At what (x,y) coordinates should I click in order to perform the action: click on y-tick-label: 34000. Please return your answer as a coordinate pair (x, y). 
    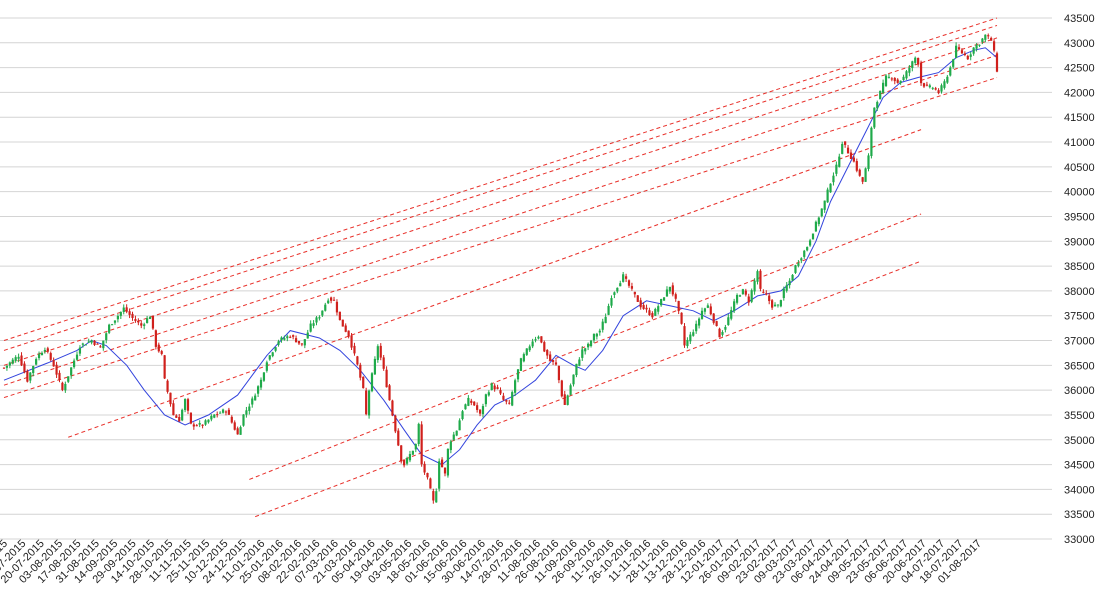
    Looking at the image, I should click on (1079, 490).